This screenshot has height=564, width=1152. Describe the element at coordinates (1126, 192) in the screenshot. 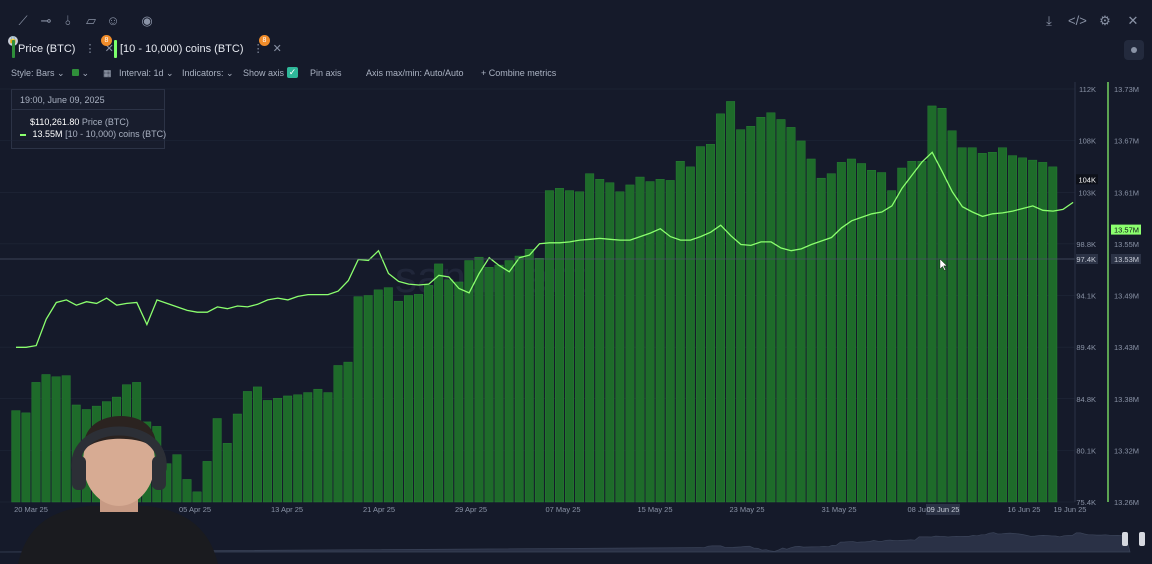

I see `right-axis-tick-label: 13.61M` at that location.